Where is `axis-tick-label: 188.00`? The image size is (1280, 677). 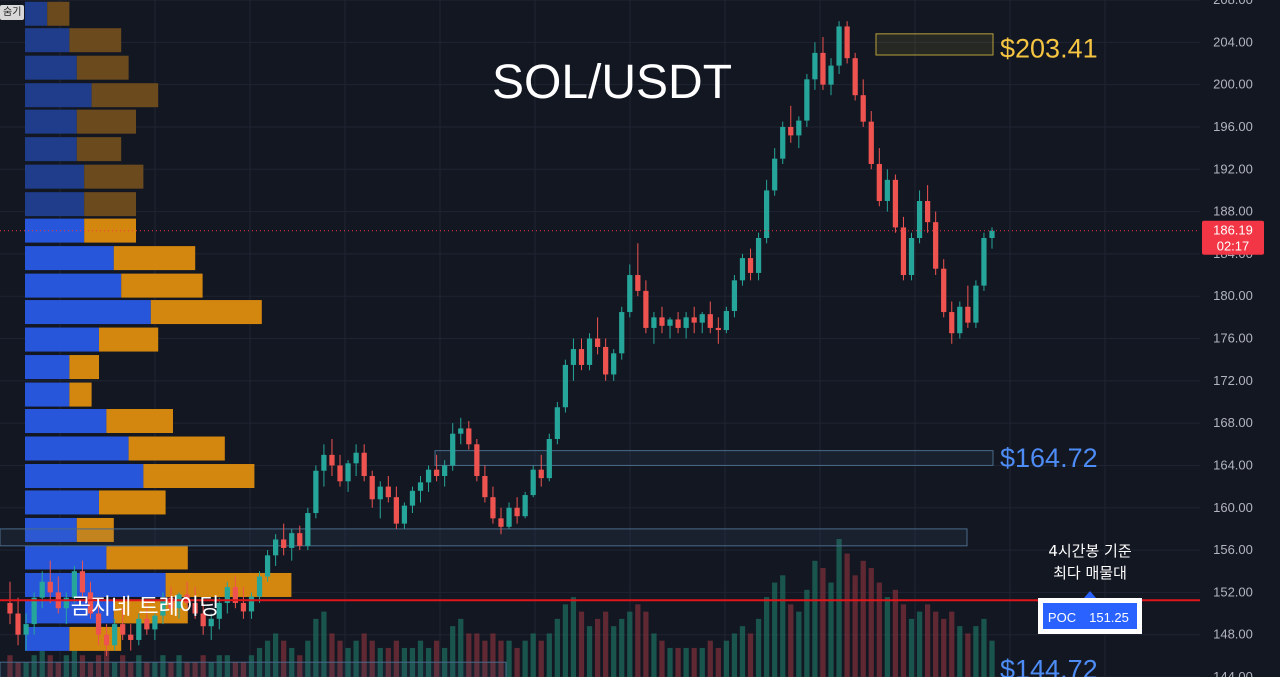
axis-tick-label: 188.00 is located at coordinates (1233, 211).